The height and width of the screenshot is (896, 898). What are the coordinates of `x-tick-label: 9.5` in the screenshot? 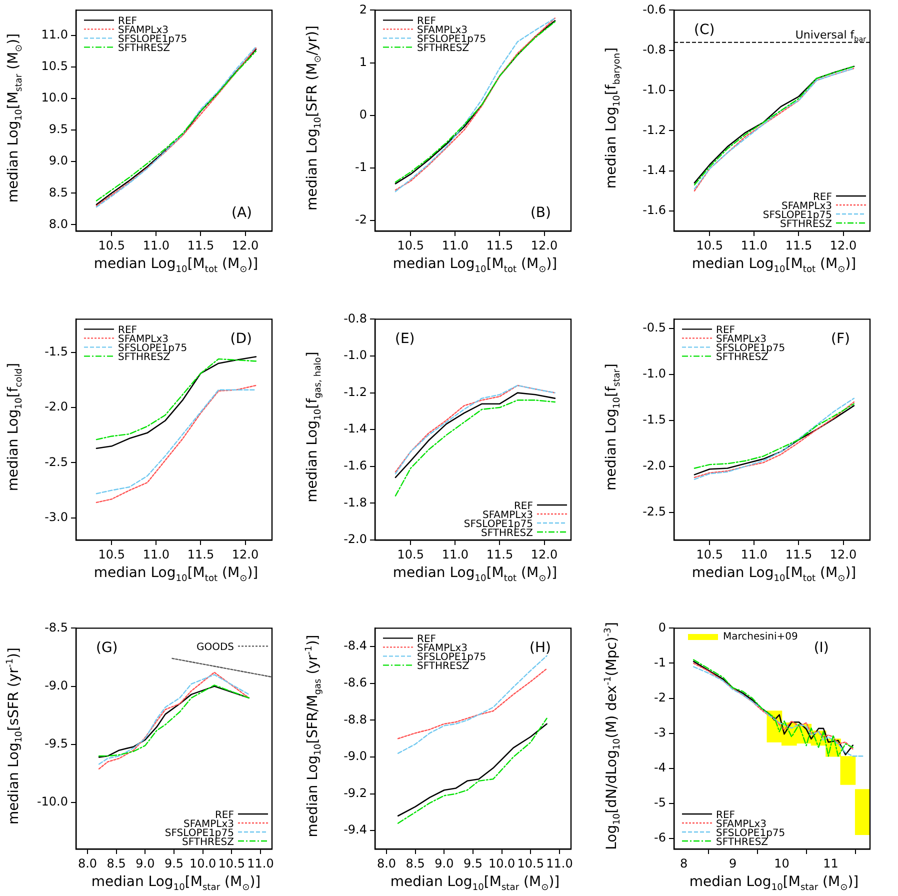 It's located at (174, 863).